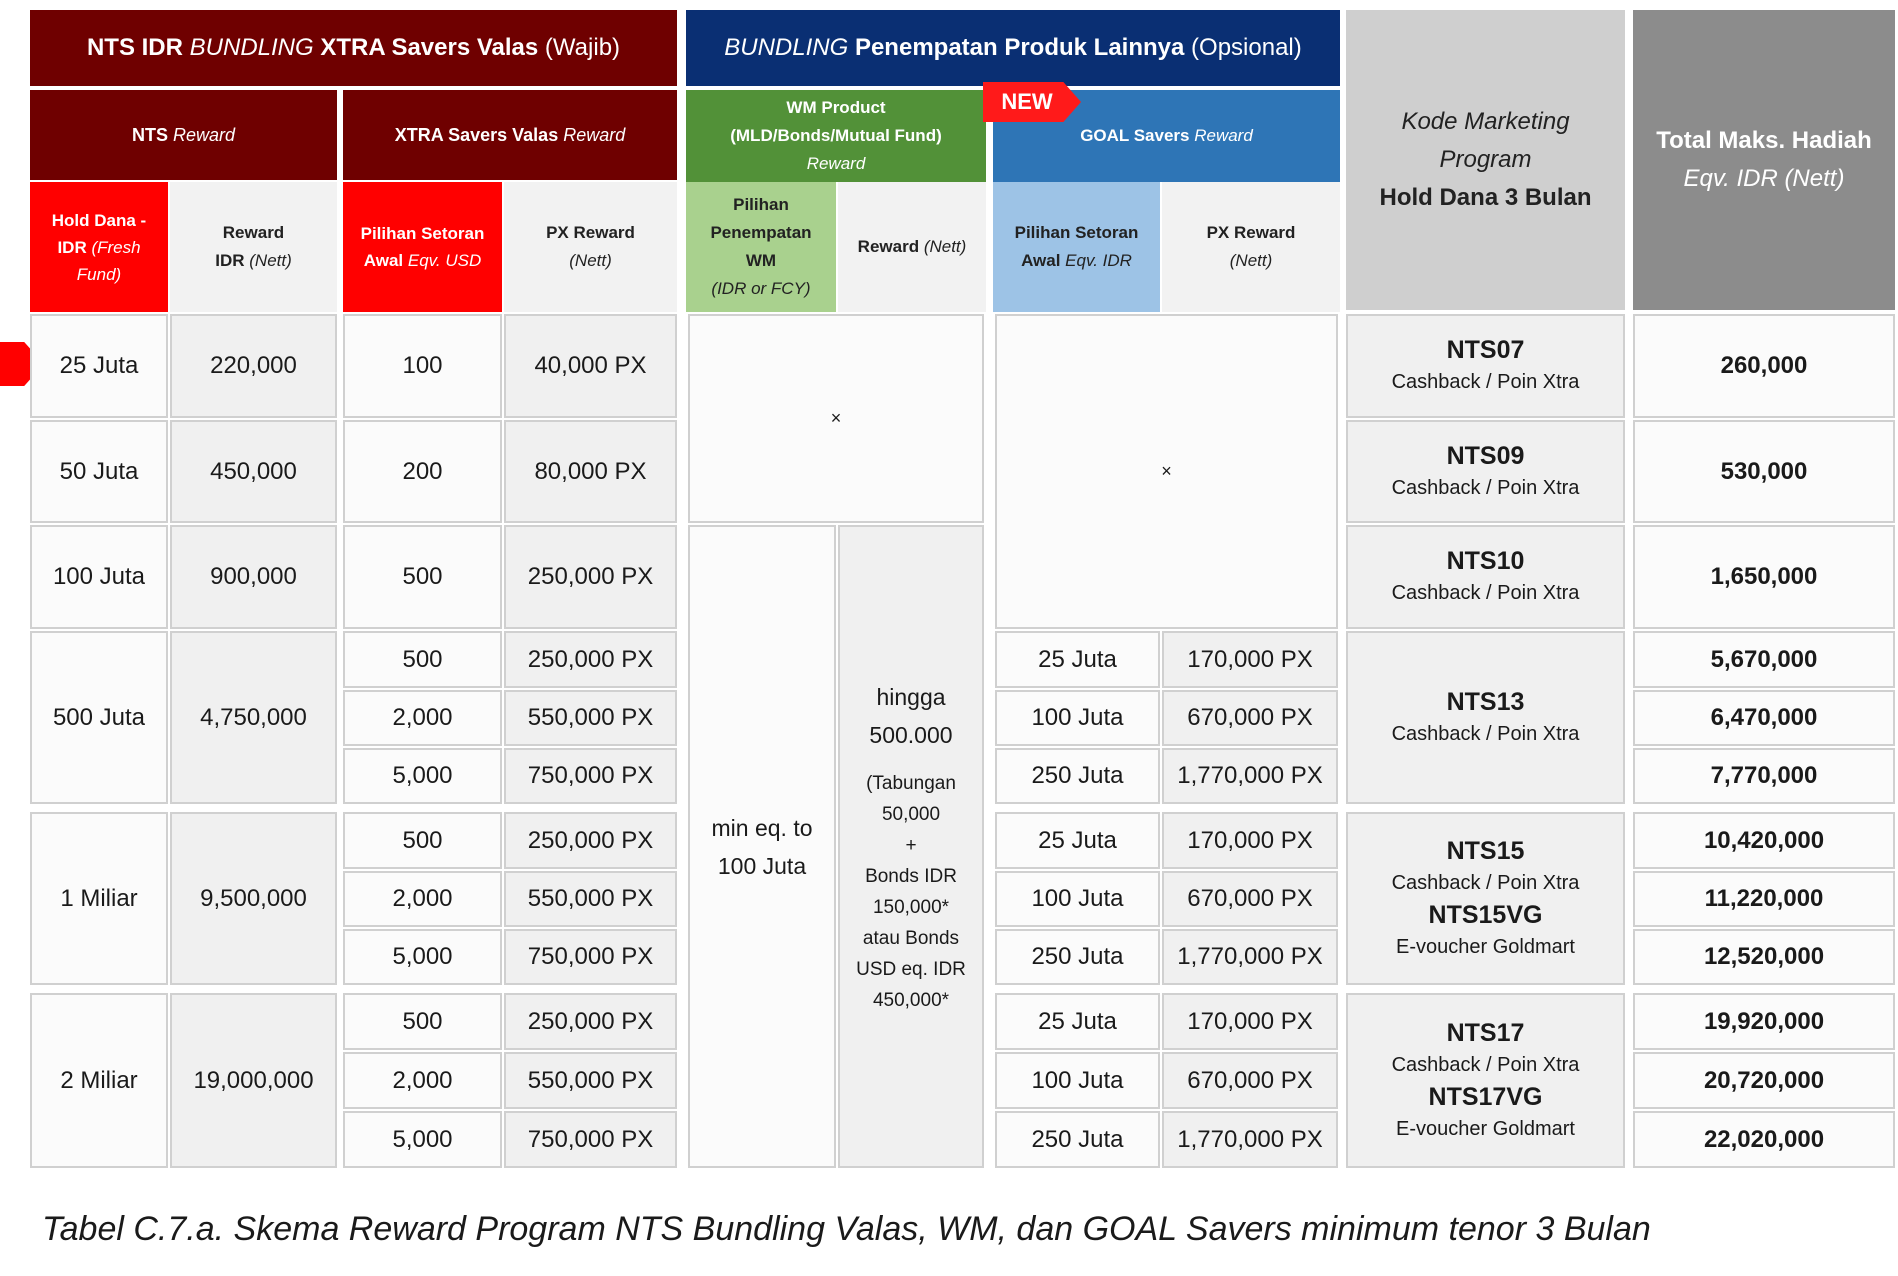 Image resolution: width=1898 pixels, height=1276 pixels. What do you see at coordinates (1251, 247) in the screenshot?
I see `header-px-reward-2: PX Reward (Nett)` at bounding box center [1251, 247].